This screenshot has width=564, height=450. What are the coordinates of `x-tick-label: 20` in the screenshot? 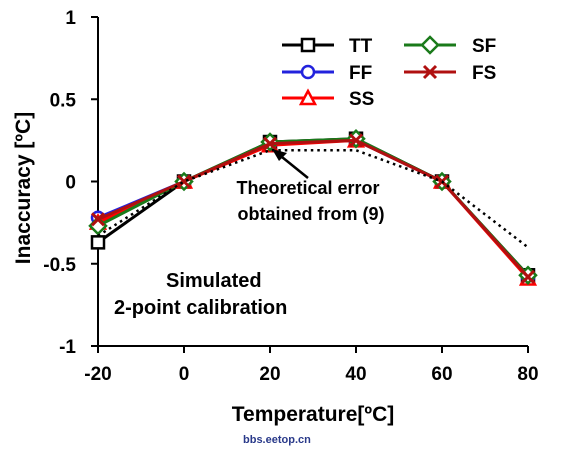 It's located at (269, 374).